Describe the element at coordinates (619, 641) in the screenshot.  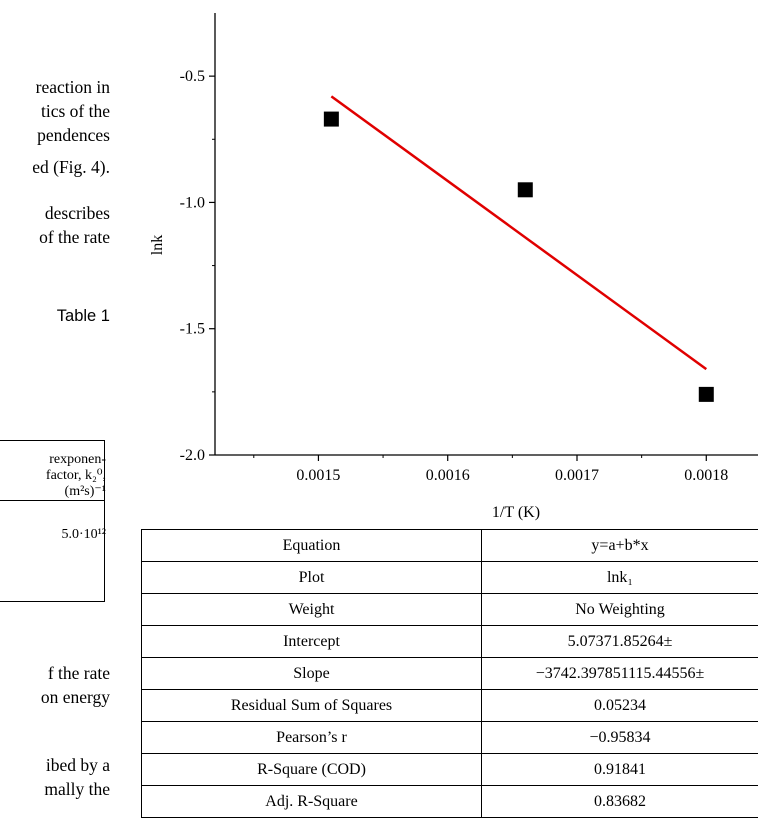
I see `stats-value: 5.07371.85264±` at that location.